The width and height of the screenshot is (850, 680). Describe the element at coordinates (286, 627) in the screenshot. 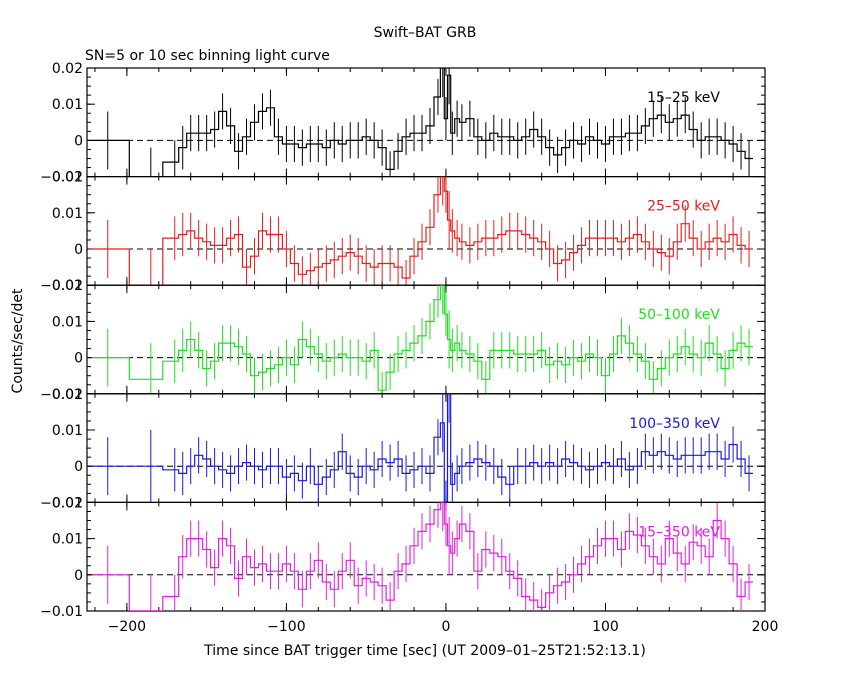

I see `x-tick-label: −100` at that location.